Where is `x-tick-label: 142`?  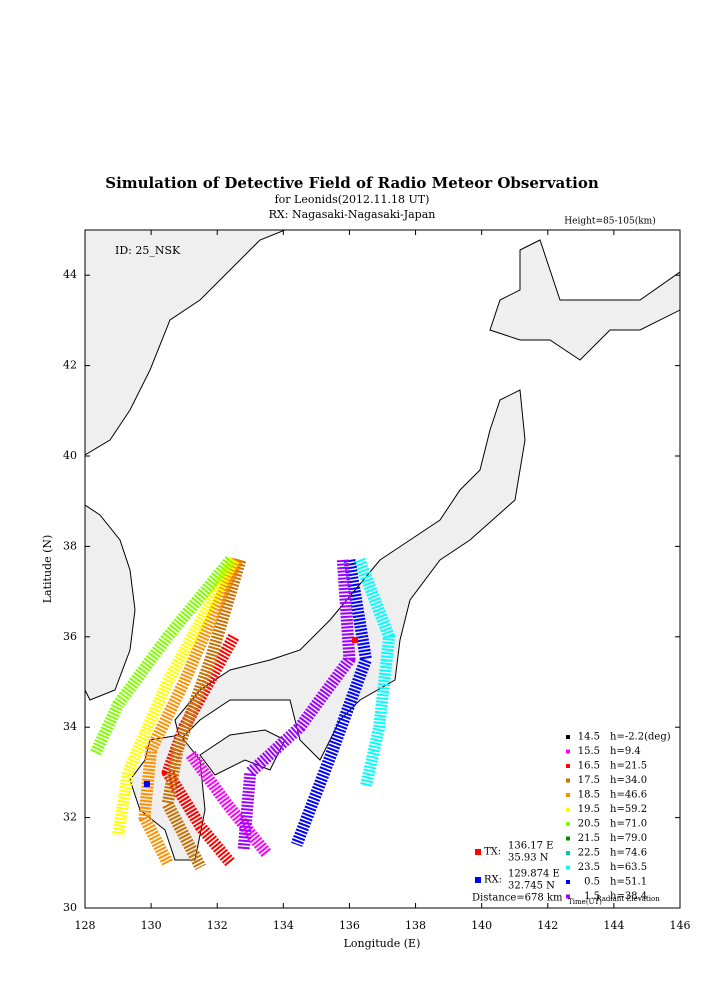
x-tick-label: 142 is located at coordinates (547, 925).